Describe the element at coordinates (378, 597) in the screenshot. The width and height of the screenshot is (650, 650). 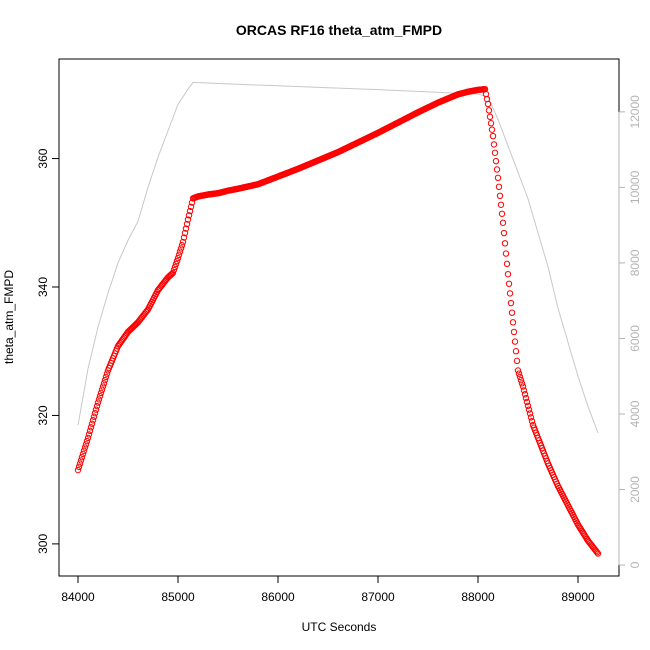
I see `x-tick-label: 87000` at that location.